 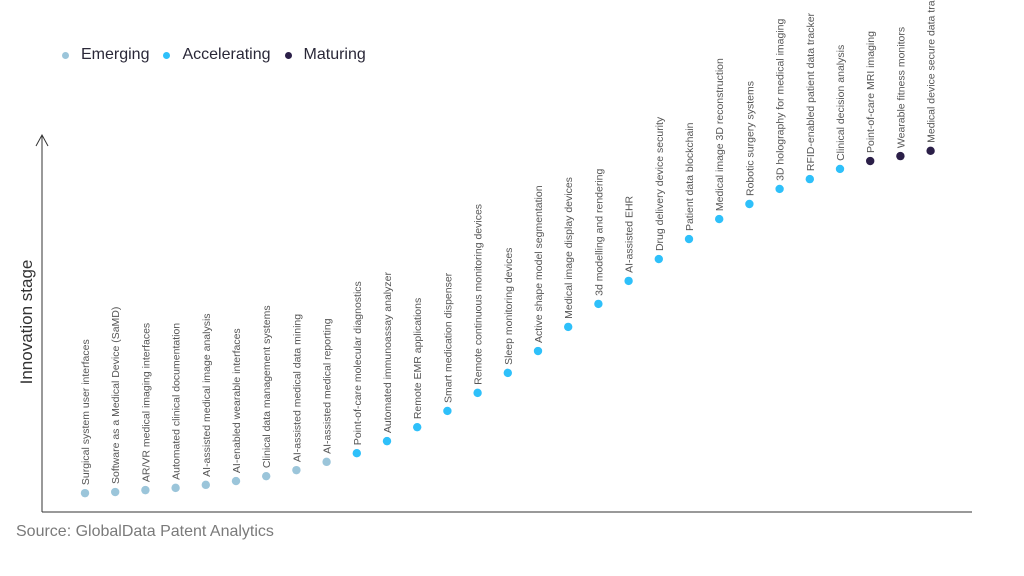 I want to click on point-label: Point-of-care MRI imaging, so click(x=871, y=92).